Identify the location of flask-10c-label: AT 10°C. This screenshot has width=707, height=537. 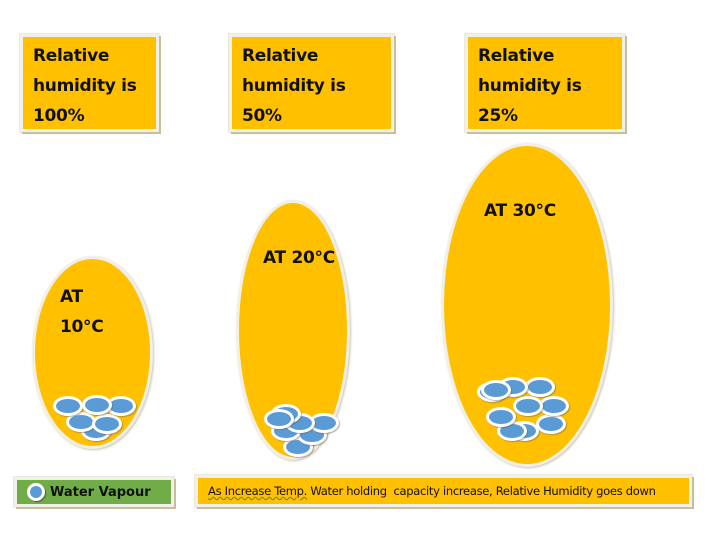
(82, 312).